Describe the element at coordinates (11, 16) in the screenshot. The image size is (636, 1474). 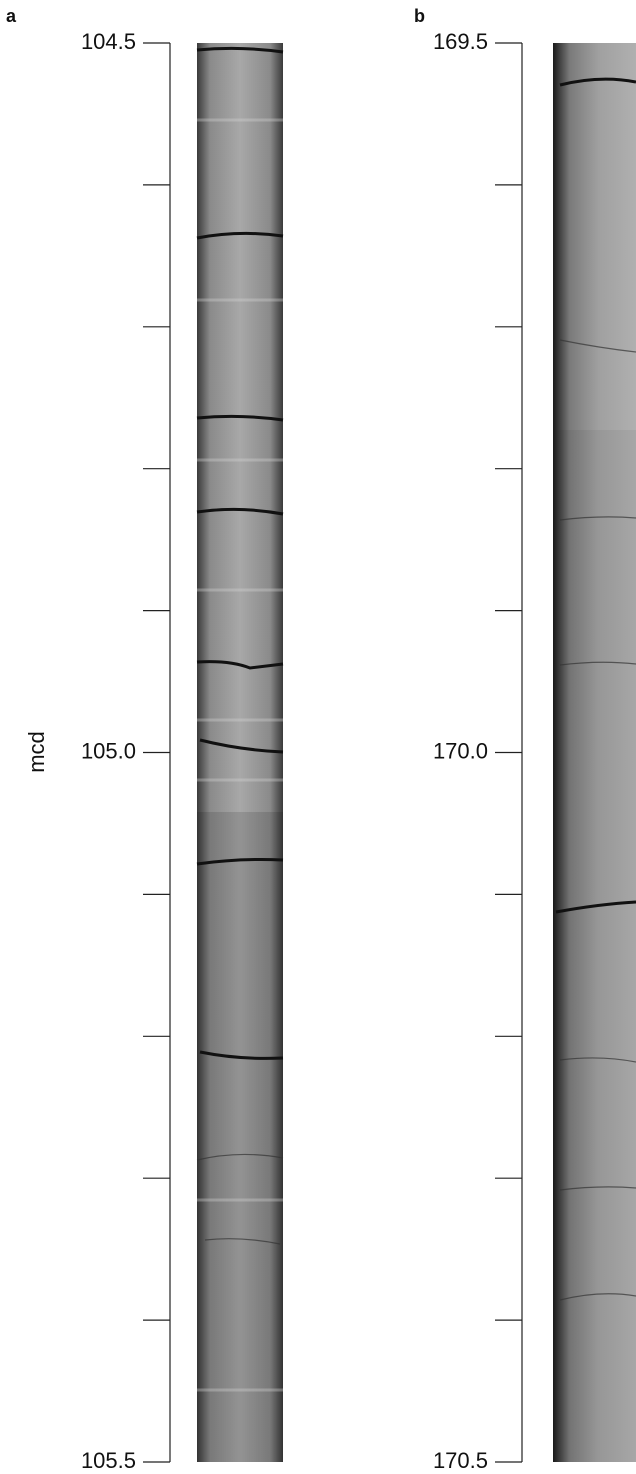
I see `panel-label: a` at that location.